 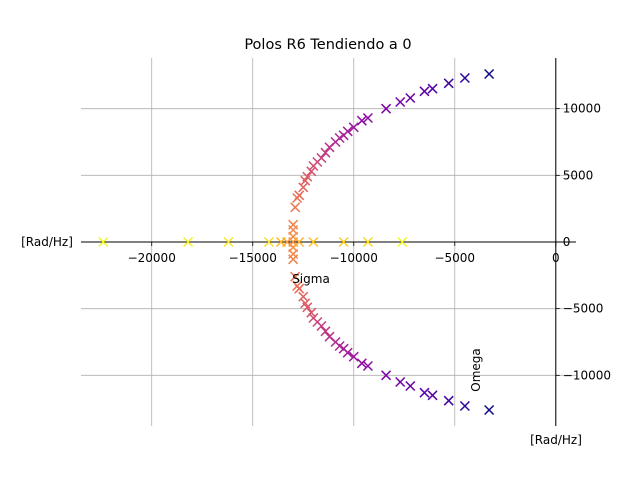 I want to click on y-axis-label: Omega, so click(x=476, y=370).